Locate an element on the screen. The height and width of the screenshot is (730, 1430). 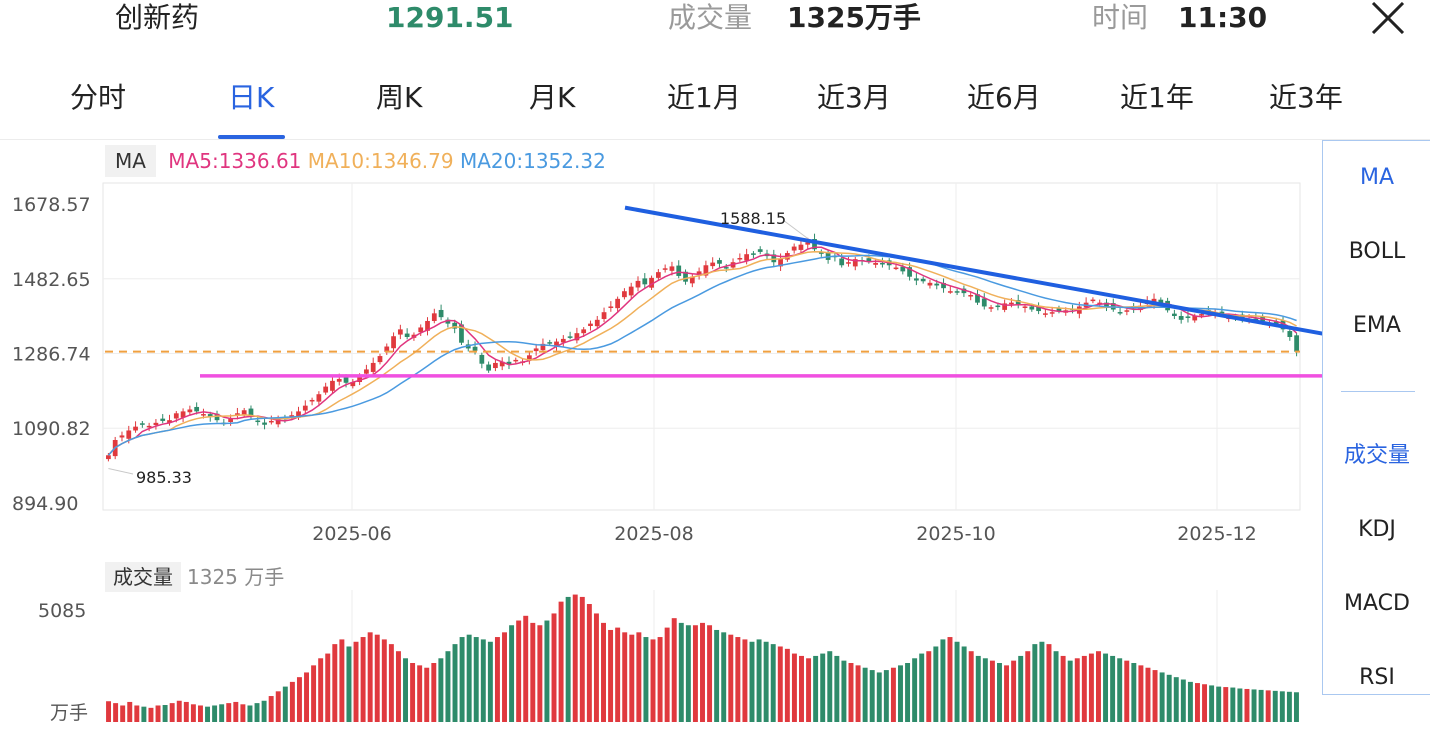
tab-1-month: 近1月 is located at coordinates (704, 97).